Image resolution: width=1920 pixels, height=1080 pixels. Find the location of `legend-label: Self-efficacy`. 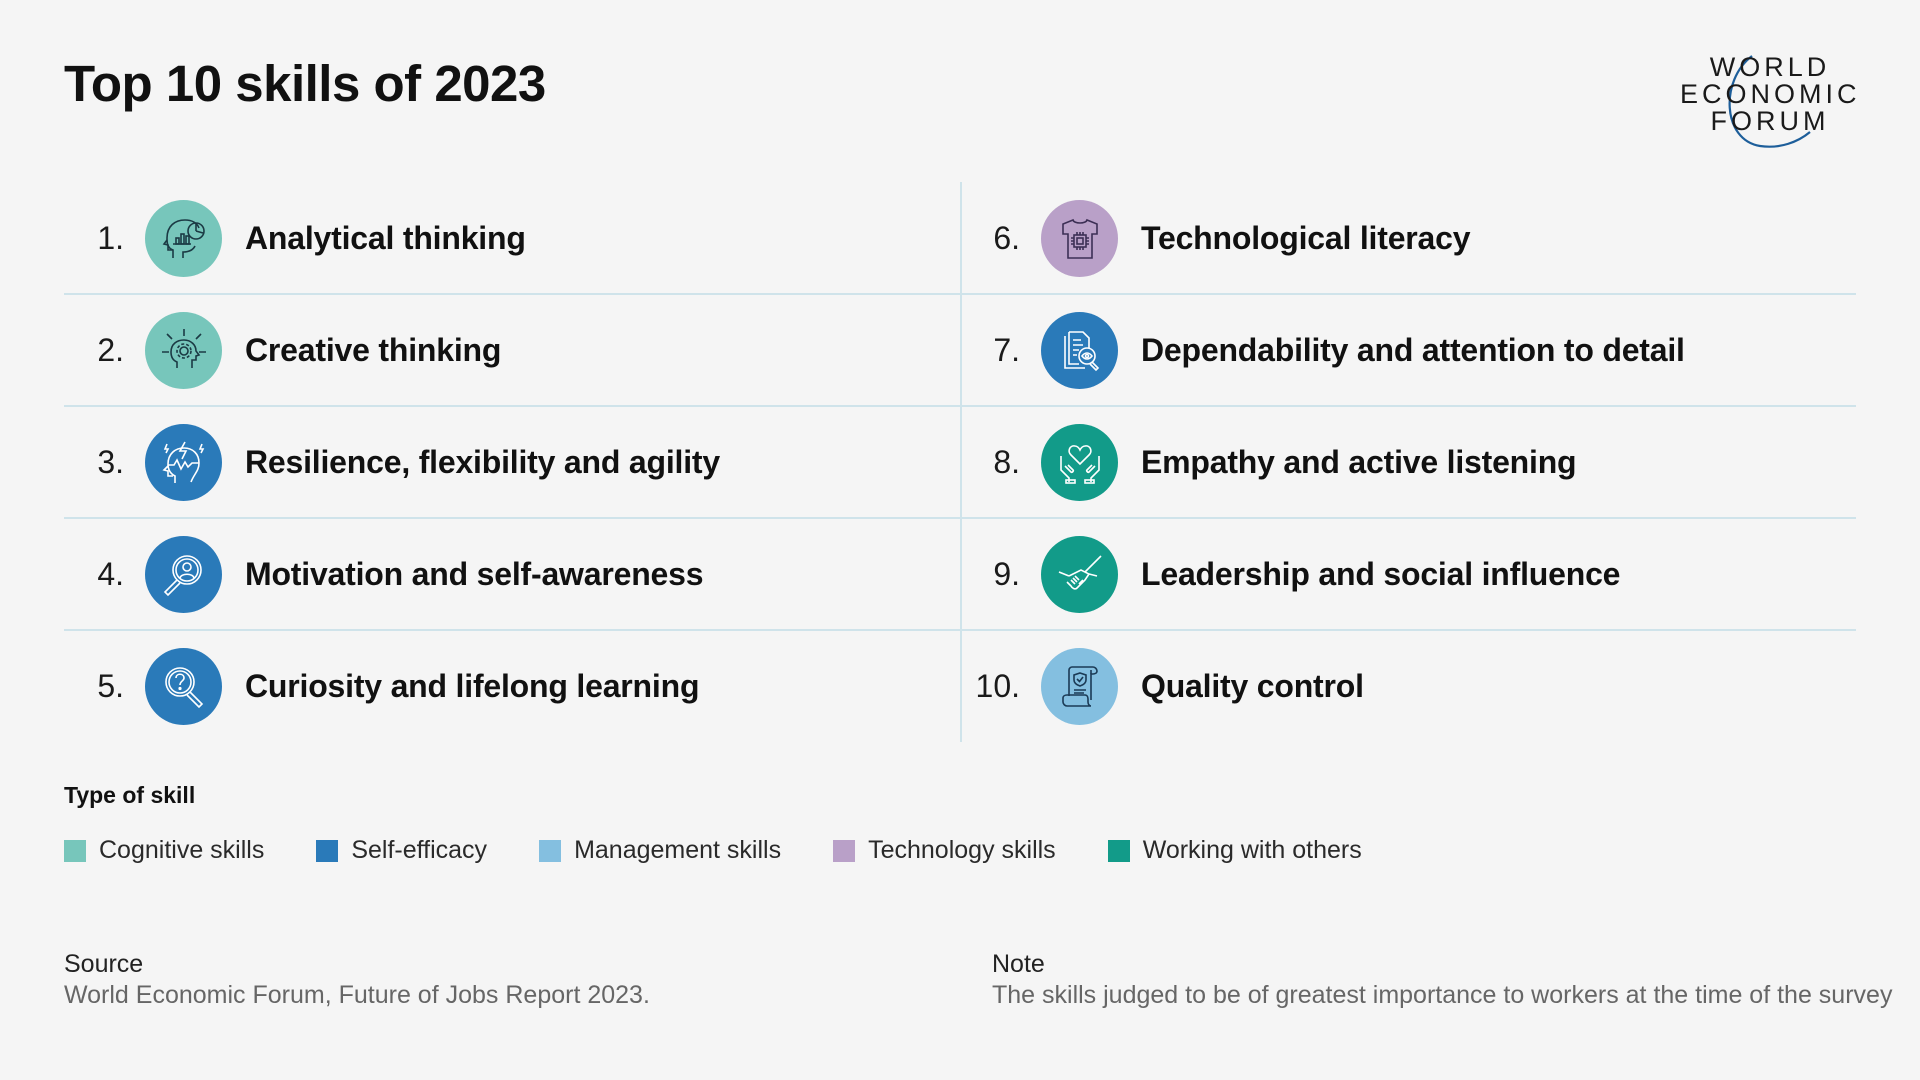

legend-label: Self-efficacy is located at coordinates (419, 850).